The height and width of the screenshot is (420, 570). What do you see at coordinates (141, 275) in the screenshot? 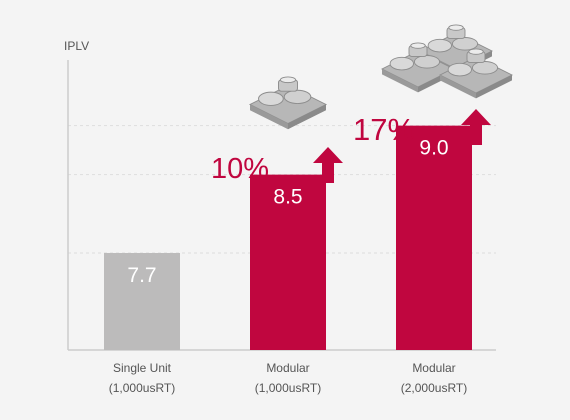
I see `bar-value-label: 7.7` at bounding box center [141, 275].